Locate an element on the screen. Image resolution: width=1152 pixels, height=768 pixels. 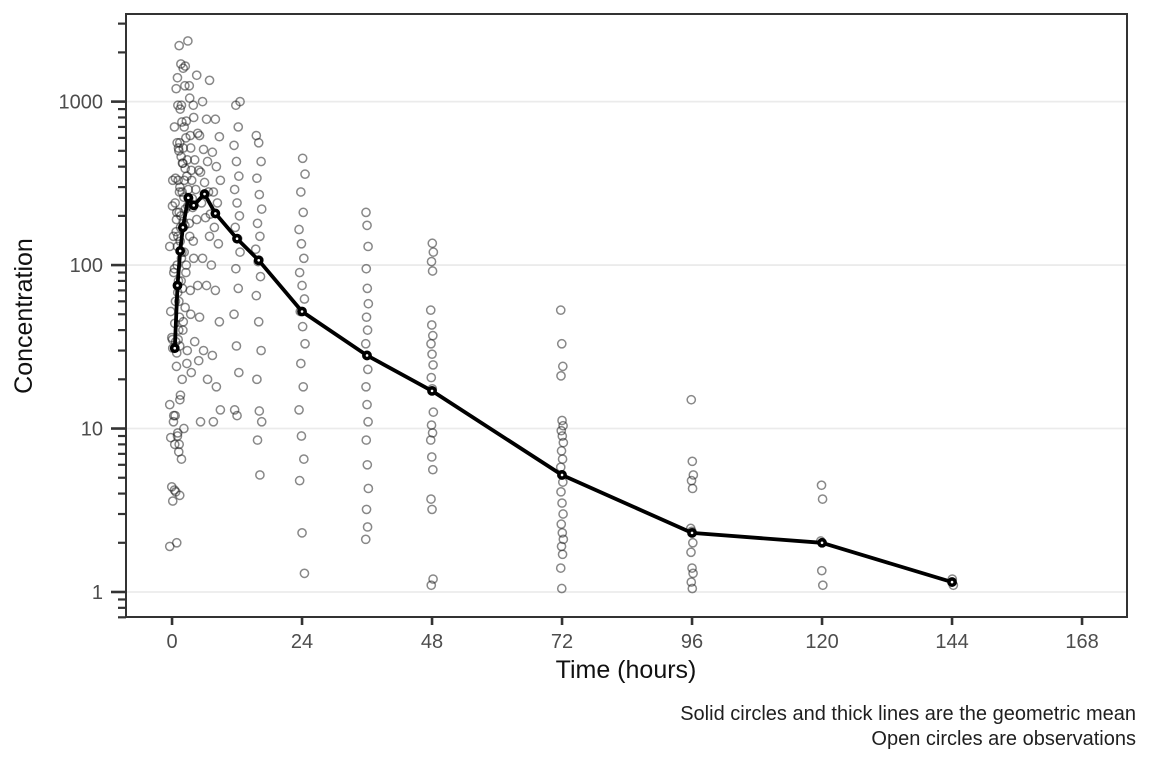
y-tick-label: 100 is located at coordinates (86, 266).